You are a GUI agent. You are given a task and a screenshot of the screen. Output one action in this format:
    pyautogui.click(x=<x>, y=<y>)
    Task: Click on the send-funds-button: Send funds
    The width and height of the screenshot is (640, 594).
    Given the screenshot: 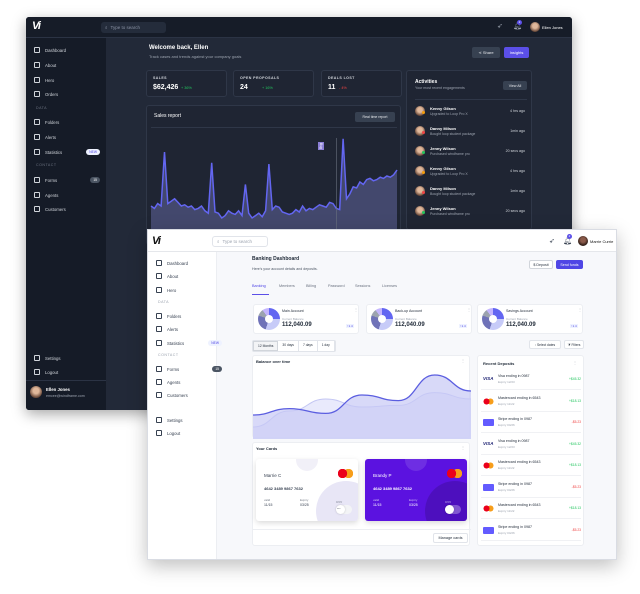 What is the action you would take?
    pyautogui.click(x=569, y=264)
    